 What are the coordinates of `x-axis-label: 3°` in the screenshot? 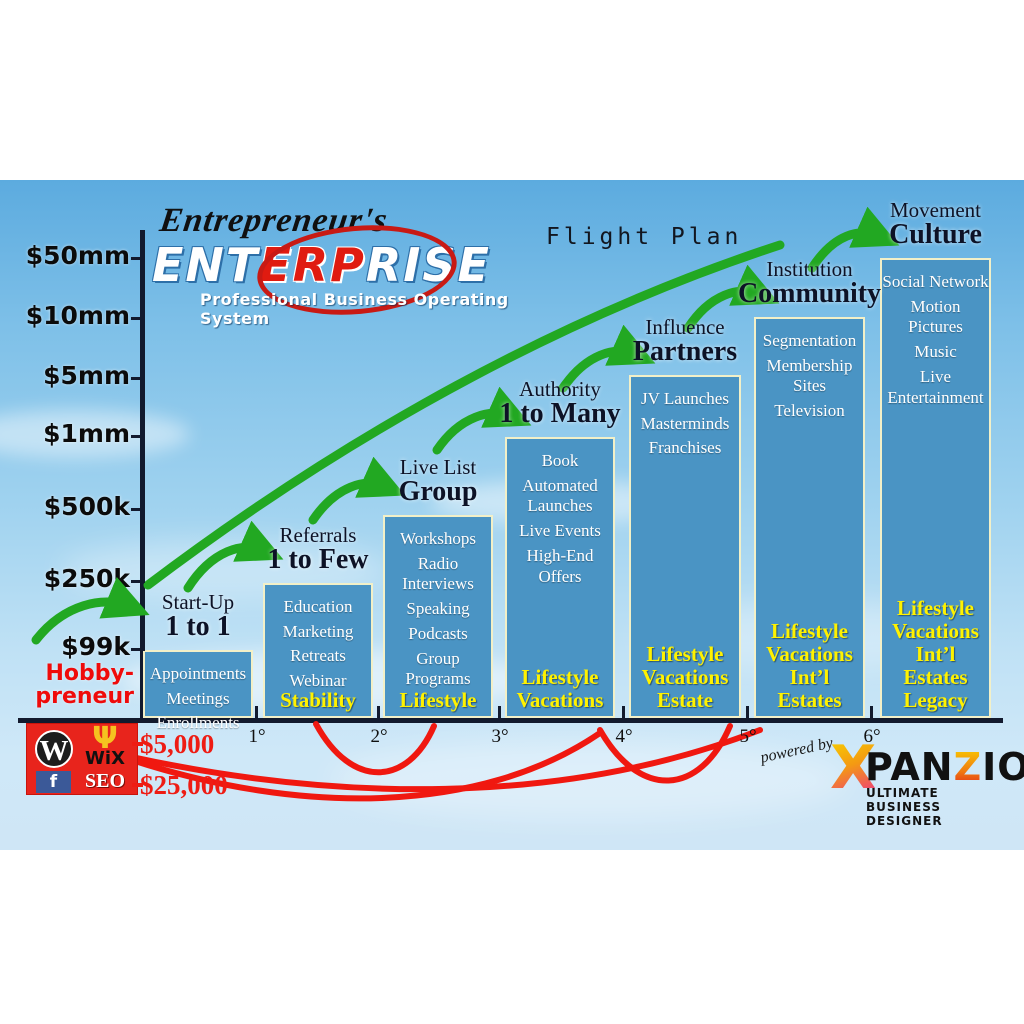 It's located at (500, 736).